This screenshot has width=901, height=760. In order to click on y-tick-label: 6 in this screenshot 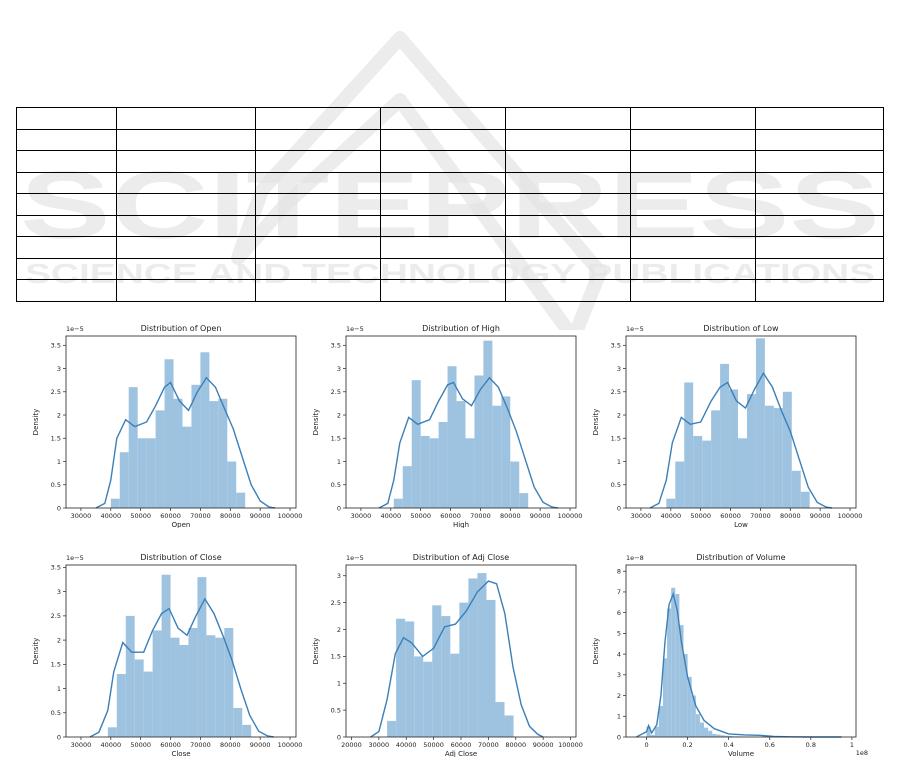, I will do `click(619, 613)`.